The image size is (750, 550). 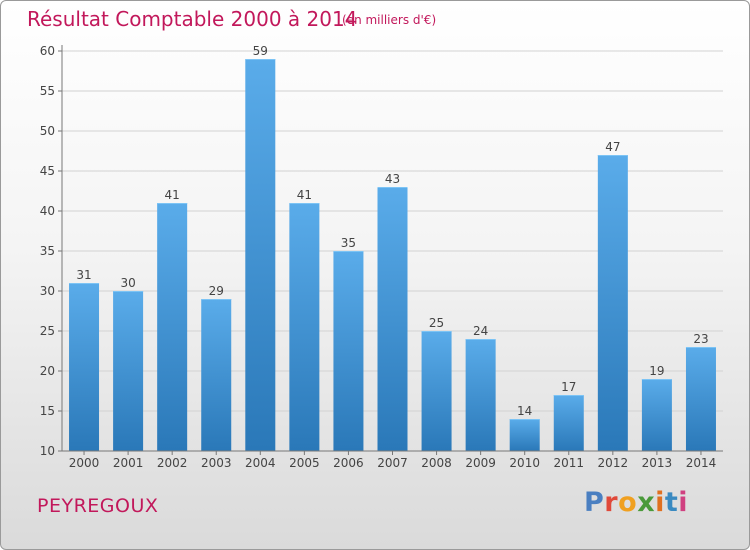 I want to click on x-tick-label: 2000, so click(x=84, y=463).